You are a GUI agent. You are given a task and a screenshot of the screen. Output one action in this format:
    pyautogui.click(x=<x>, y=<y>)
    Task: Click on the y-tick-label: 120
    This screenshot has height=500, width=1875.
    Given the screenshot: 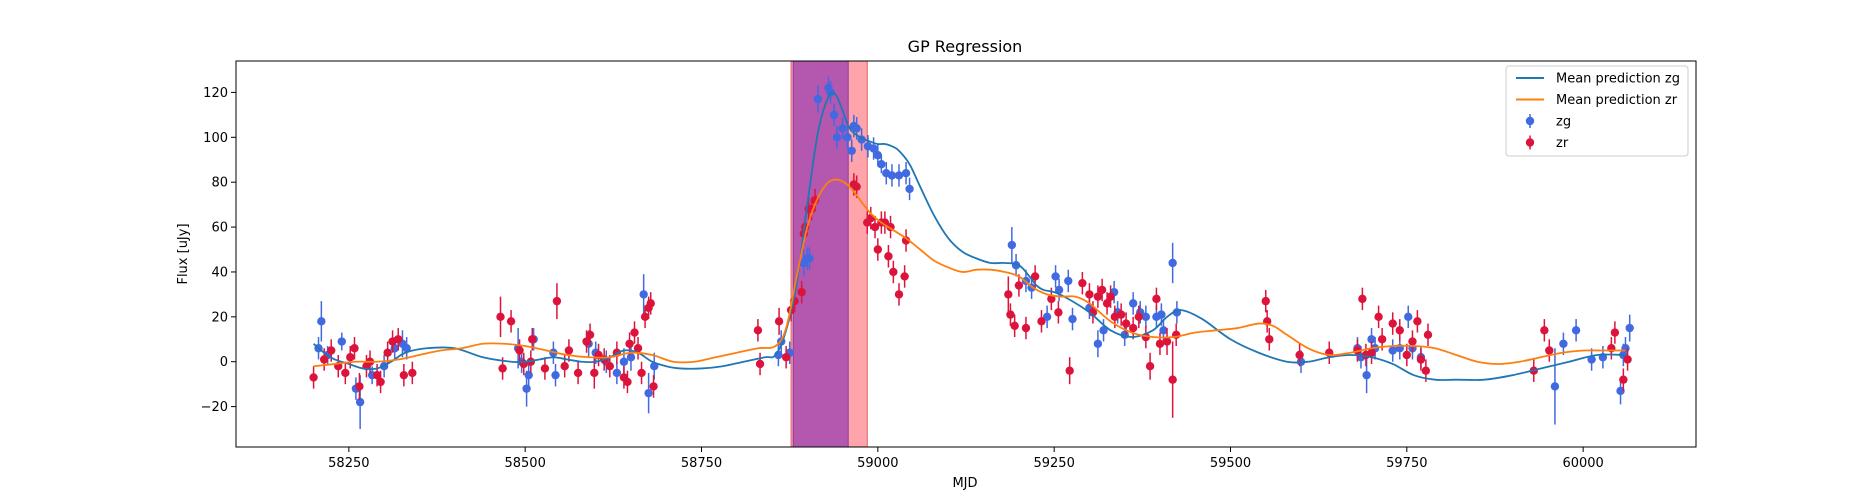 What is the action you would take?
    pyautogui.click(x=215, y=93)
    